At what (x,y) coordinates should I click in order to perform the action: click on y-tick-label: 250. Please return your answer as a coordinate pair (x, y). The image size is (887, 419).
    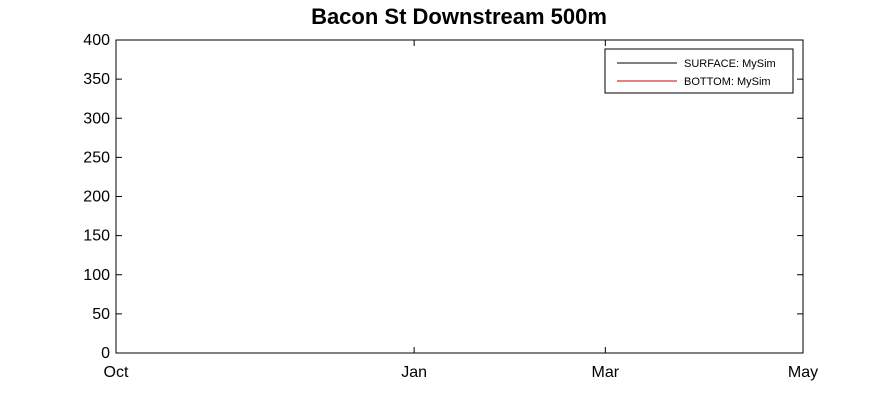
    Looking at the image, I should click on (96, 157).